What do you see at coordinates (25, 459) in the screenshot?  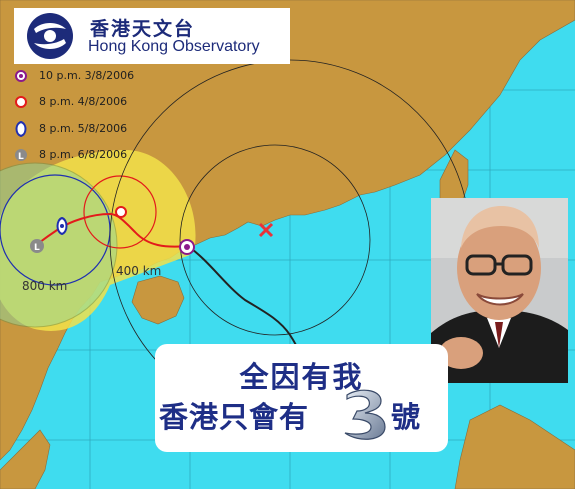 I see `indochina-coast` at bounding box center [25, 459].